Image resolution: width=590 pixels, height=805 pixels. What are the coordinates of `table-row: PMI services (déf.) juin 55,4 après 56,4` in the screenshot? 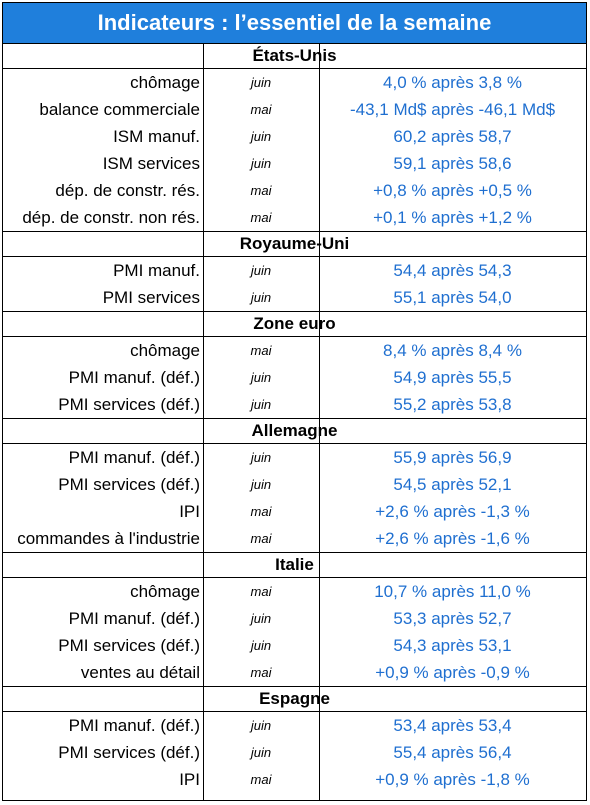 It's located at (294, 752).